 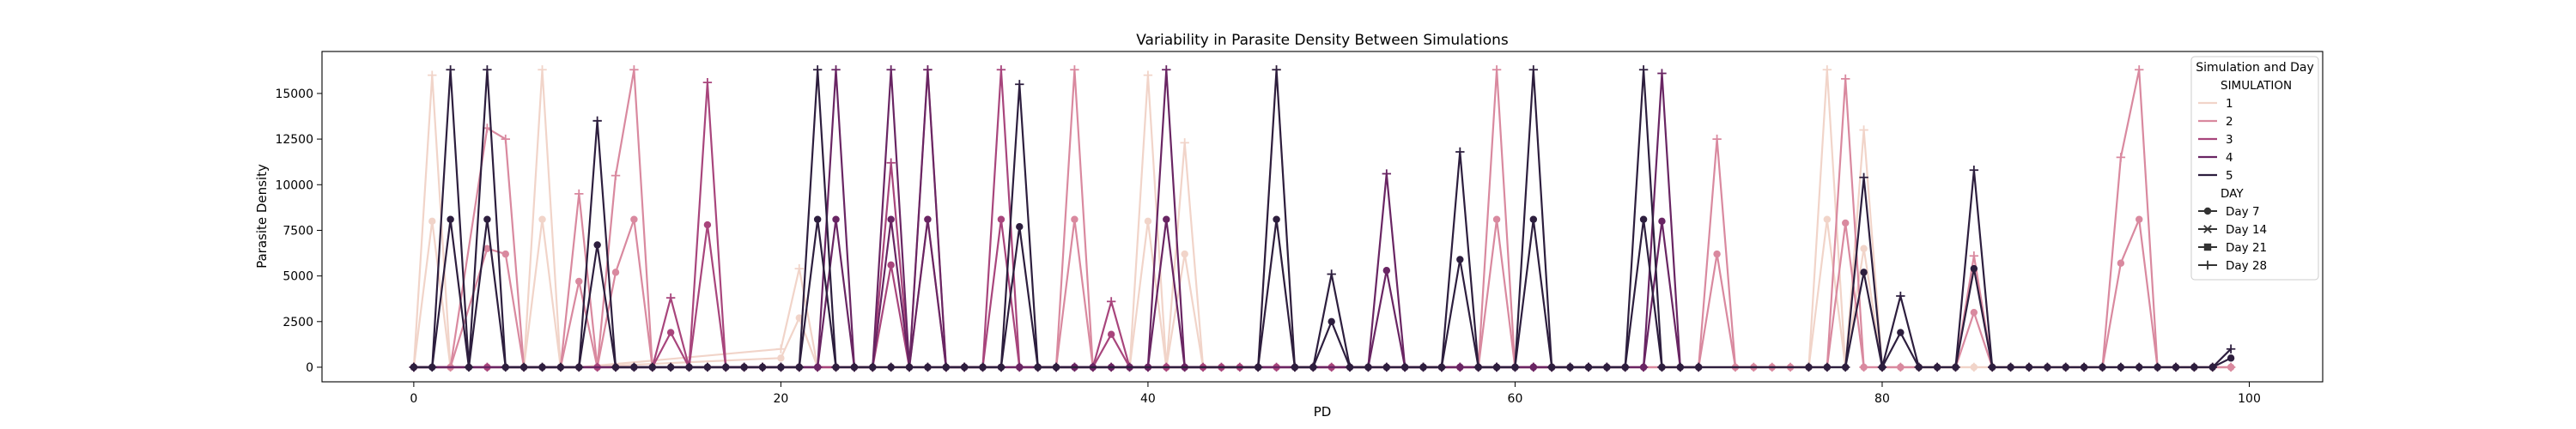 I want to click on legend-entry-label: Day 14, so click(x=2246, y=230).